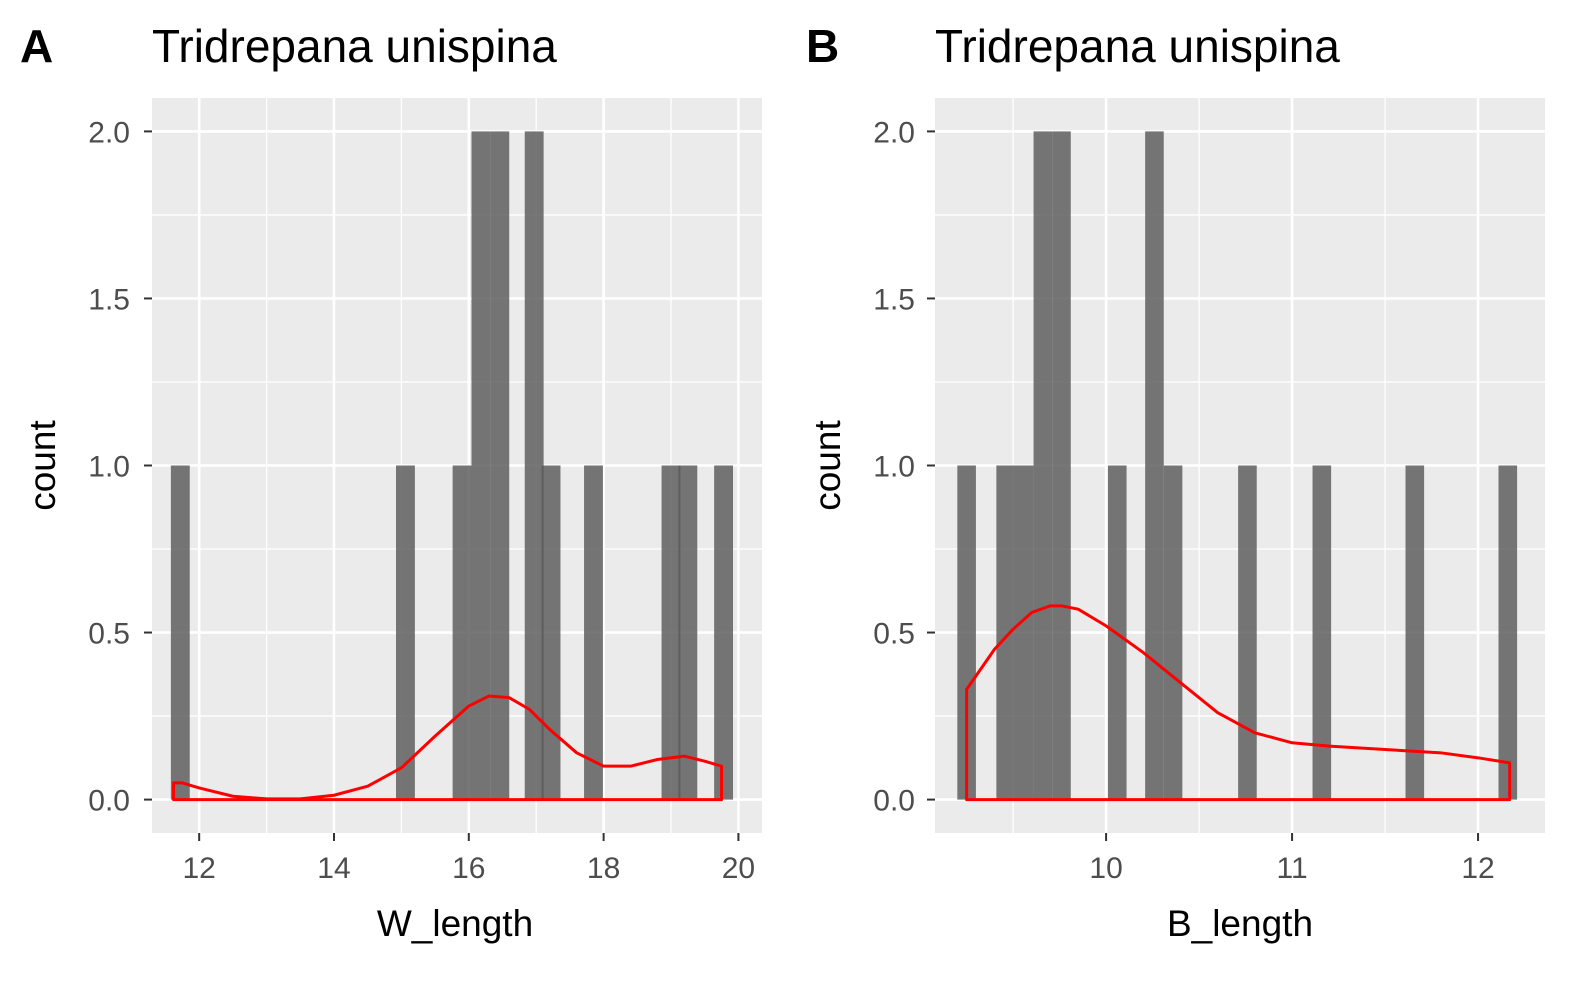  What do you see at coordinates (333, 868) in the screenshot?
I see `x-tick-label: 14` at bounding box center [333, 868].